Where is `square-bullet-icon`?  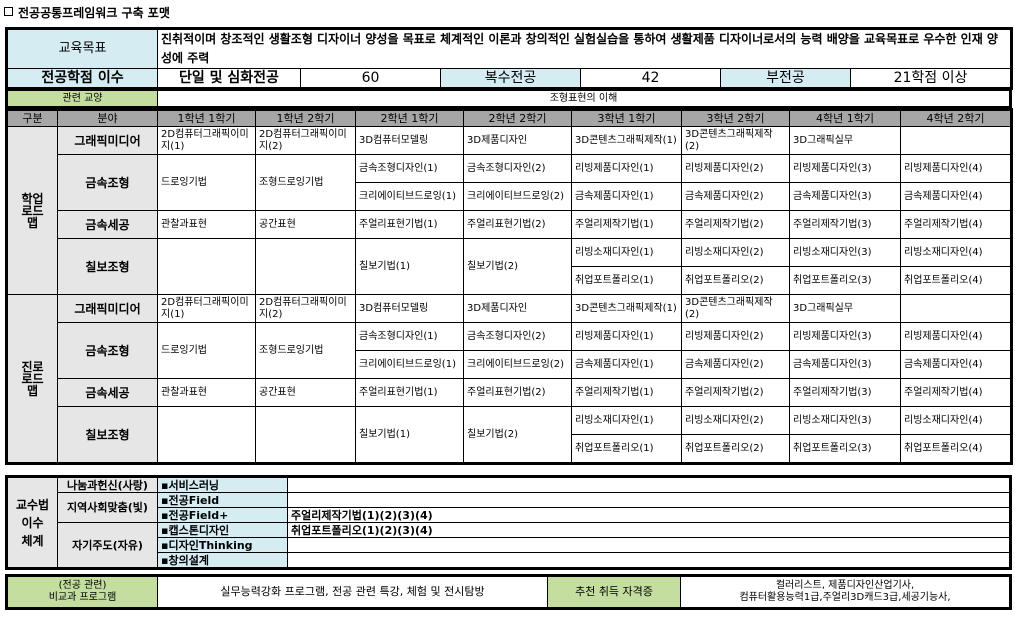 square-bullet-icon is located at coordinates (8, 11).